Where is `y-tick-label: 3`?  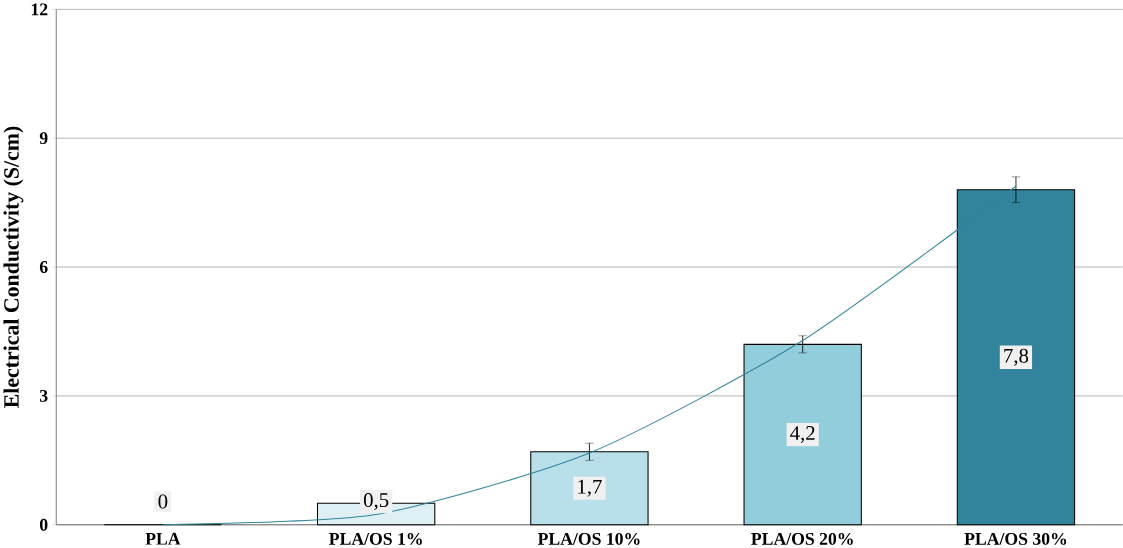 y-tick-label: 3 is located at coordinates (43, 395).